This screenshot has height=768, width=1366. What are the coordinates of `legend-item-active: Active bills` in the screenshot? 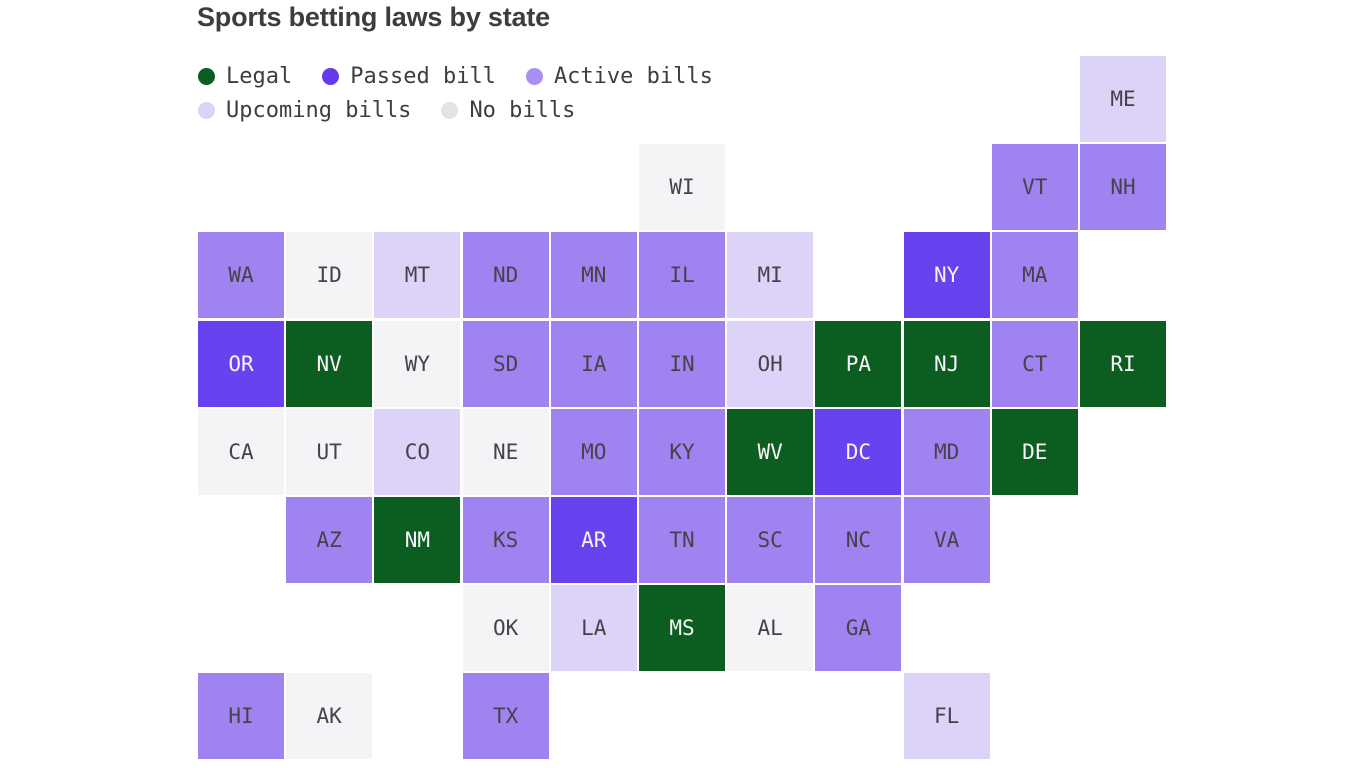 It's located at (619, 76).